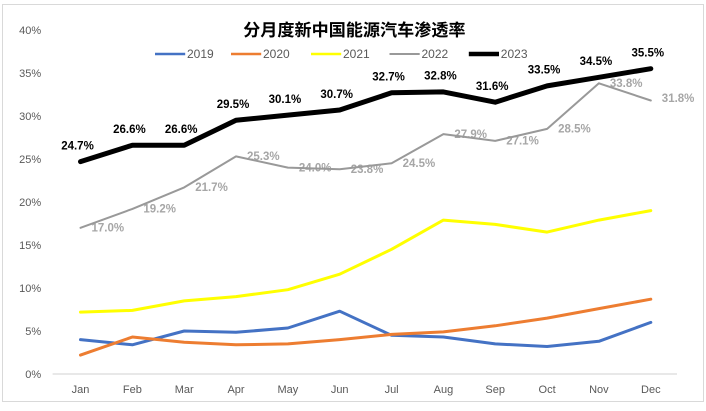  What do you see at coordinates (388, 78) in the screenshot?
I see `svg-text: 32.7%` at bounding box center [388, 78].